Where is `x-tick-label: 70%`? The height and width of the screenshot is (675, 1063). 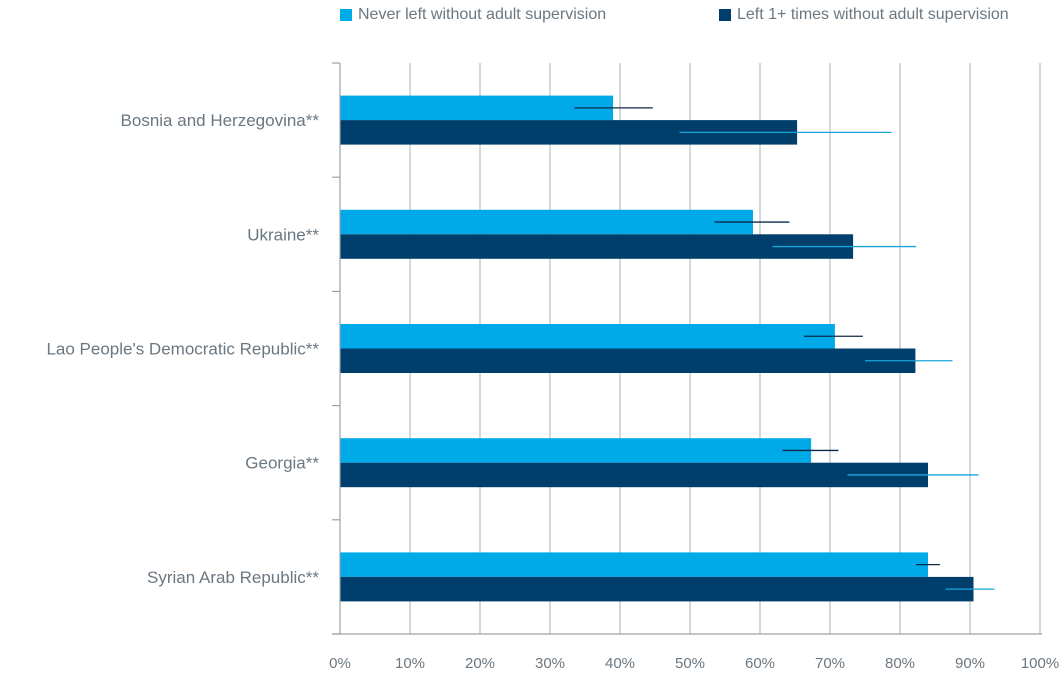 x-tick-label: 70% is located at coordinates (830, 663).